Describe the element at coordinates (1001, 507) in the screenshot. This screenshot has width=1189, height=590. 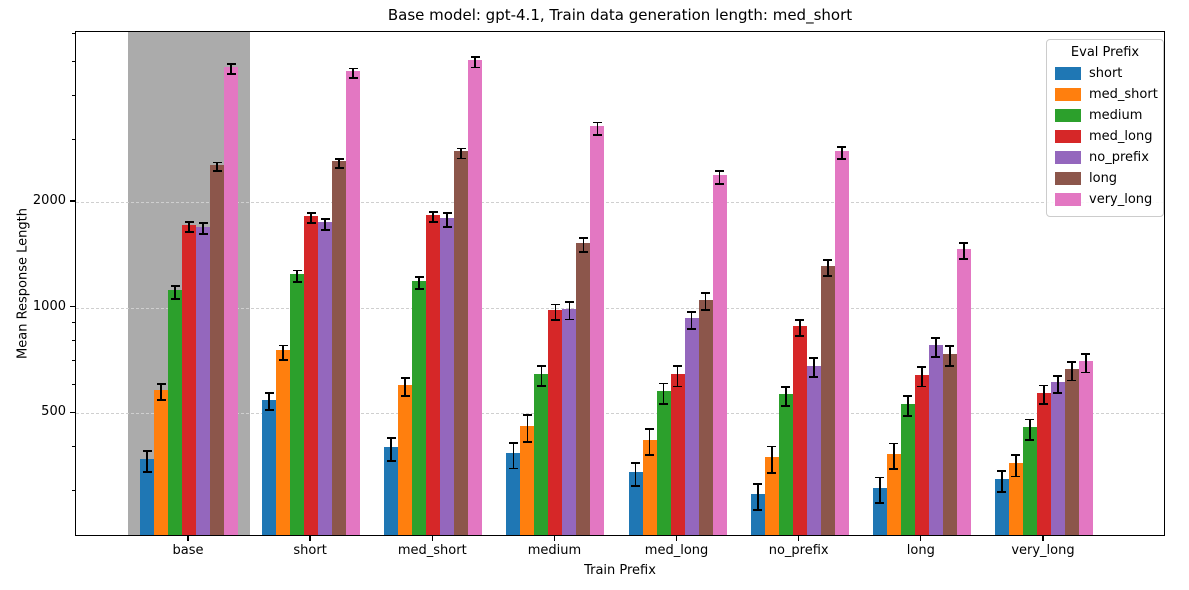
I see `bar-short-very_long` at that location.